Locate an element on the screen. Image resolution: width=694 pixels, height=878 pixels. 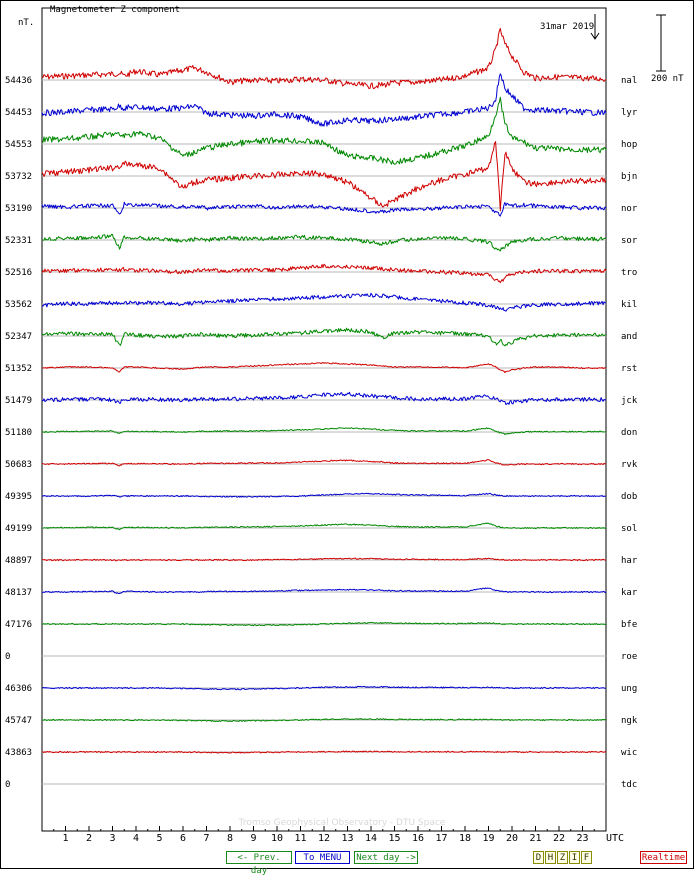
x-tick-label: 3 is located at coordinates (112, 838).